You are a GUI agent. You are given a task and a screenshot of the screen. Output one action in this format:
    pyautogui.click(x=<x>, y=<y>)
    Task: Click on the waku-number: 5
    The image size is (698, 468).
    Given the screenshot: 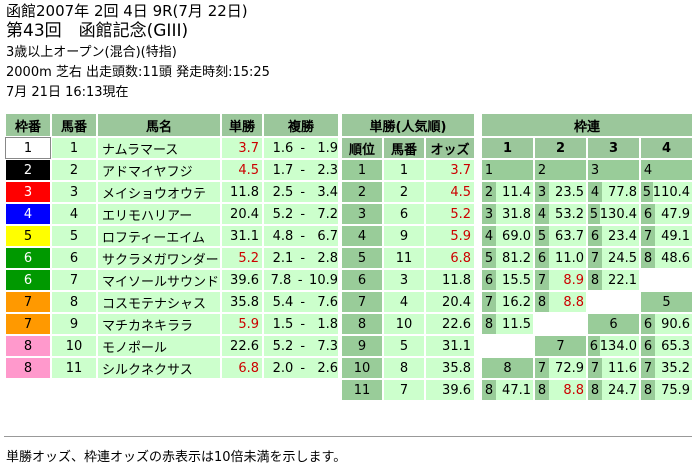 What is the action you would take?
    pyautogui.click(x=28, y=236)
    